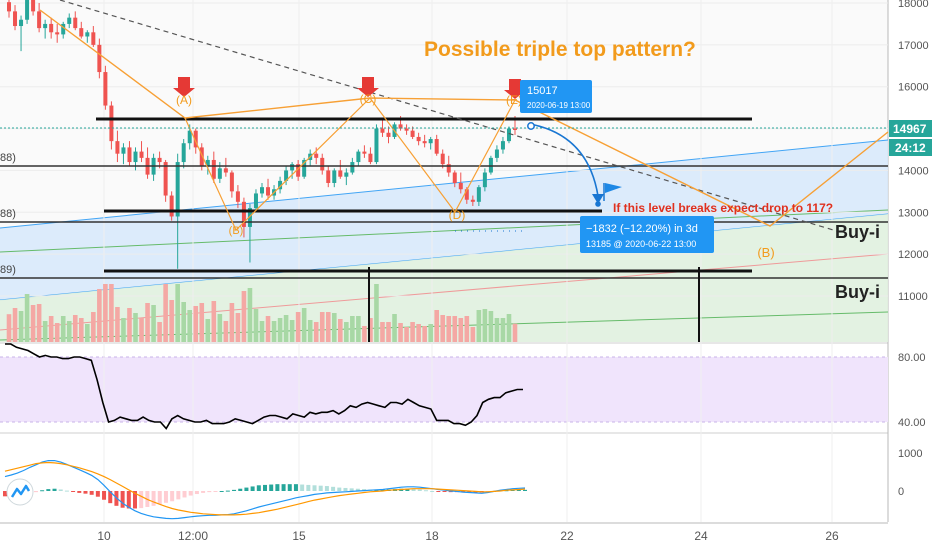  I want to click on signal-line, so click(265, 488).